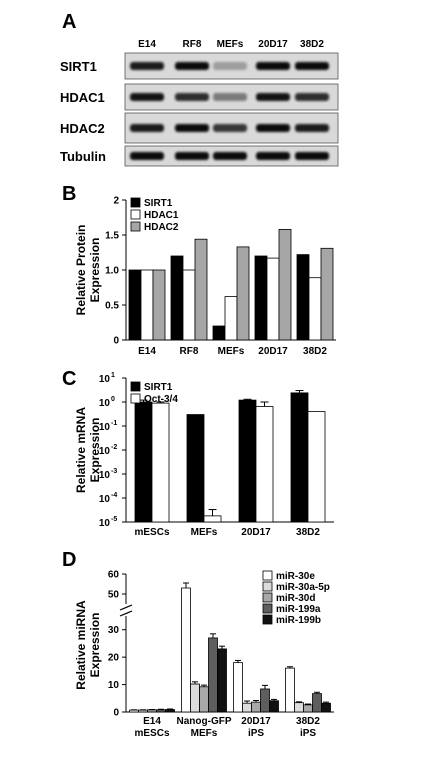 Image resolution: width=432 pixels, height=783 pixels. What do you see at coordinates (192, 44) in the screenshot?
I see `lane-label-rf8: RF8` at bounding box center [192, 44].